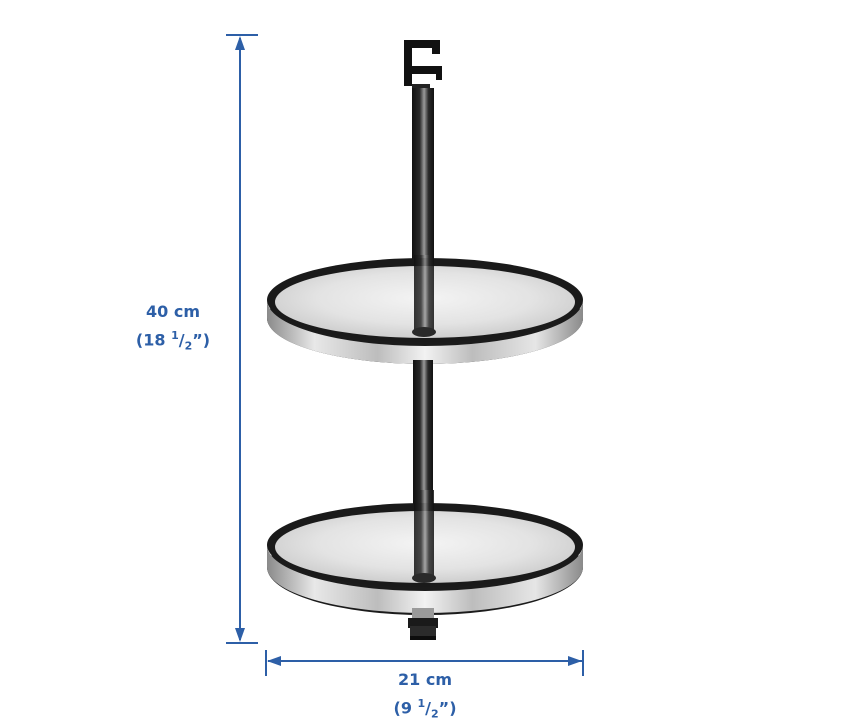 This screenshot has height=727, width=864. What do you see at coordinates (274, 661) in the screenshot?
I see `width-left-arrow` at bounding box center [274, 661].